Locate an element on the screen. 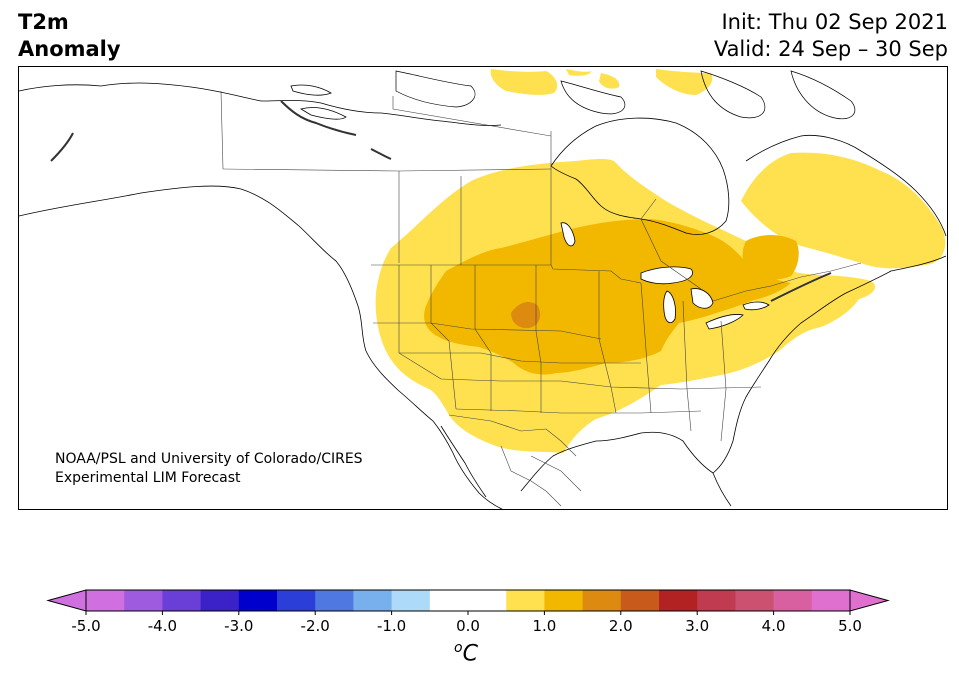  colorbar-tick-label: 2.0 is located at coordinates (621, 626).